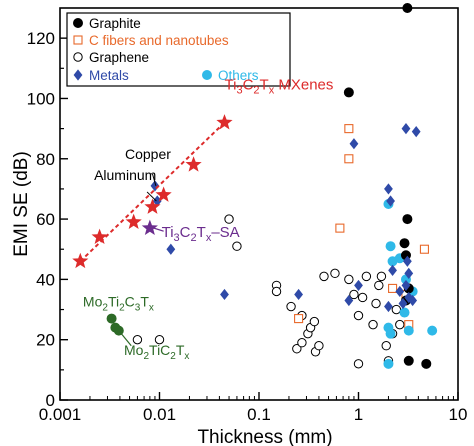 The height and width of the screenshot is (446, 474). What do you see at coordinates (278, 86) in the screenshot?
I see `annotation-mxene: Ti3C2Tx MXenes` at bounding box center [278, 86].